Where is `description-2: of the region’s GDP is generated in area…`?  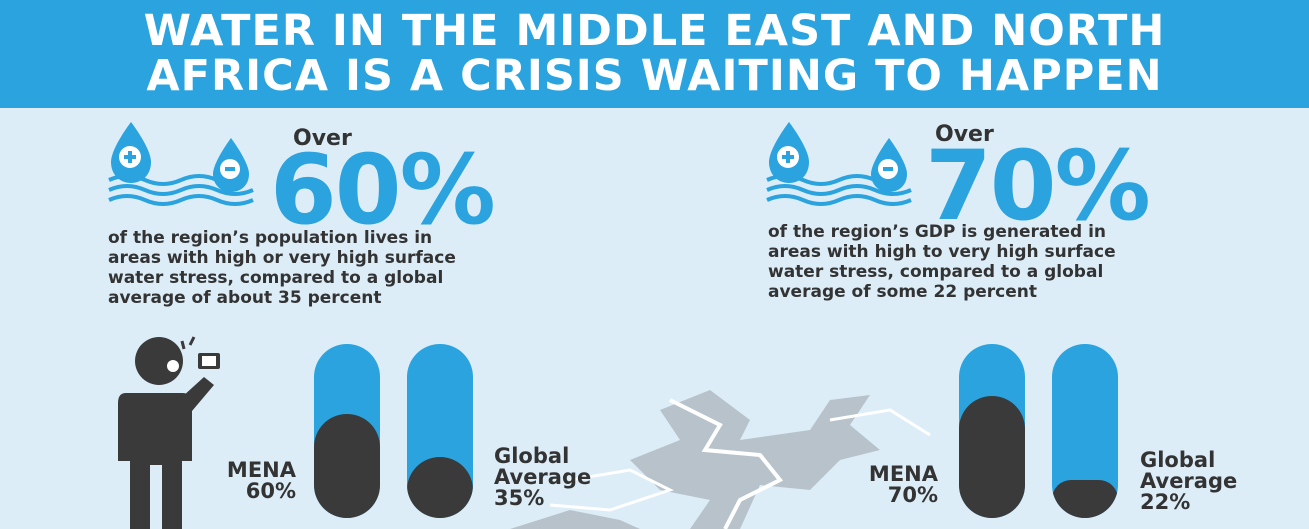
description-2: of the region’s GDP is generated in area… is located at coordinates (988, 262).